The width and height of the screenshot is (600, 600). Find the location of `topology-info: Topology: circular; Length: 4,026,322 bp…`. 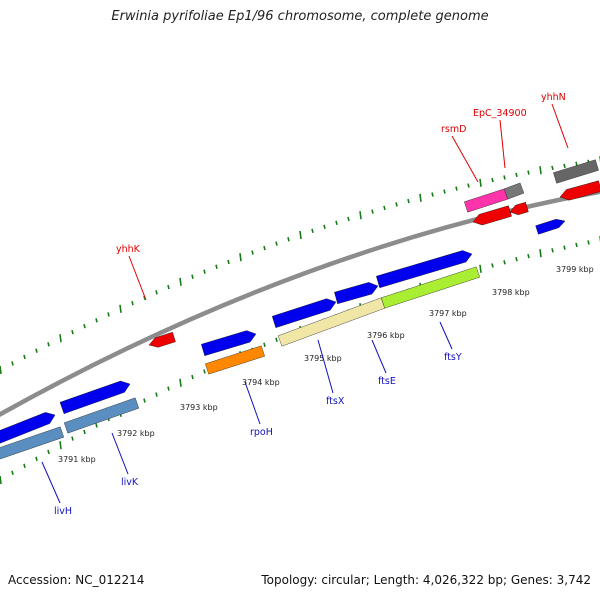

topology-info: Topology: circular; Length: 4,026,322 bp… is located at coordinates (426, 580).